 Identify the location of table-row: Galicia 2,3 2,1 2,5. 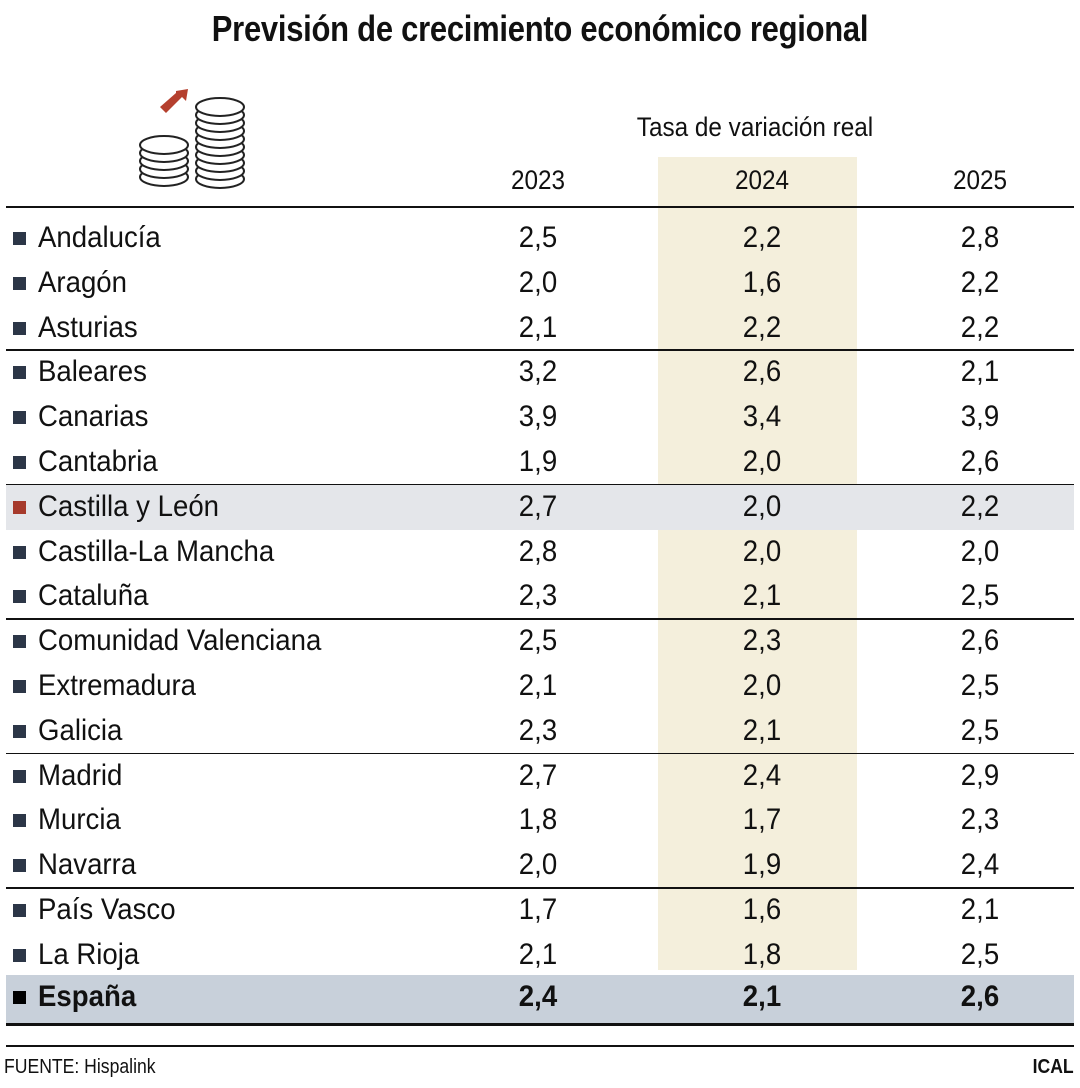
(540, 731).